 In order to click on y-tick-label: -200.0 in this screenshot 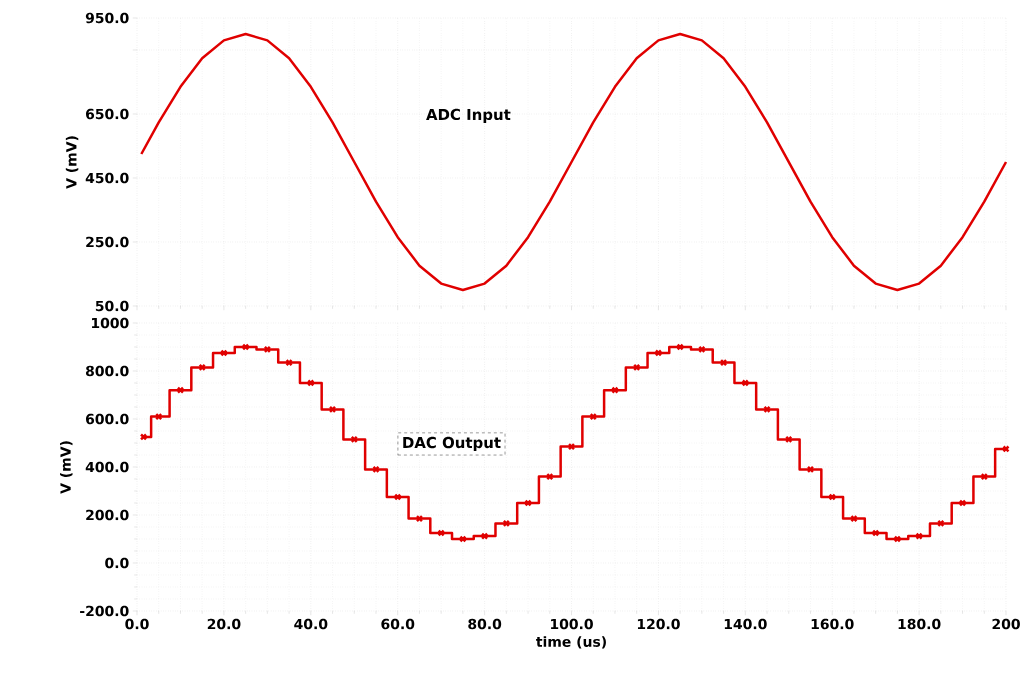, I will do `click(104, 611)`.